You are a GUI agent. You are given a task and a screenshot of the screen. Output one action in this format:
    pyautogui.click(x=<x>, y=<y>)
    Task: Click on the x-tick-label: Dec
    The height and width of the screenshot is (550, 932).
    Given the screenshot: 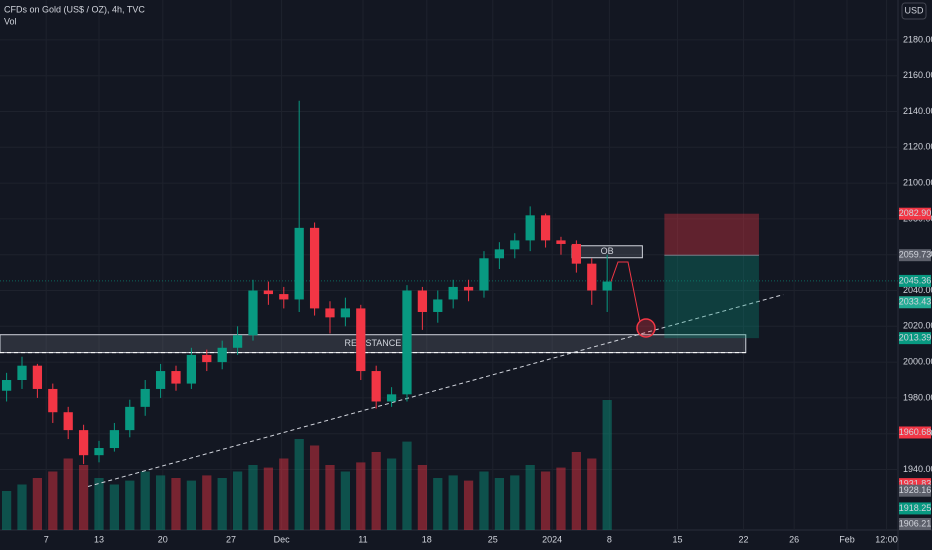 What is the action you would take?
    pyautogui.click(x=282, y=539)
    